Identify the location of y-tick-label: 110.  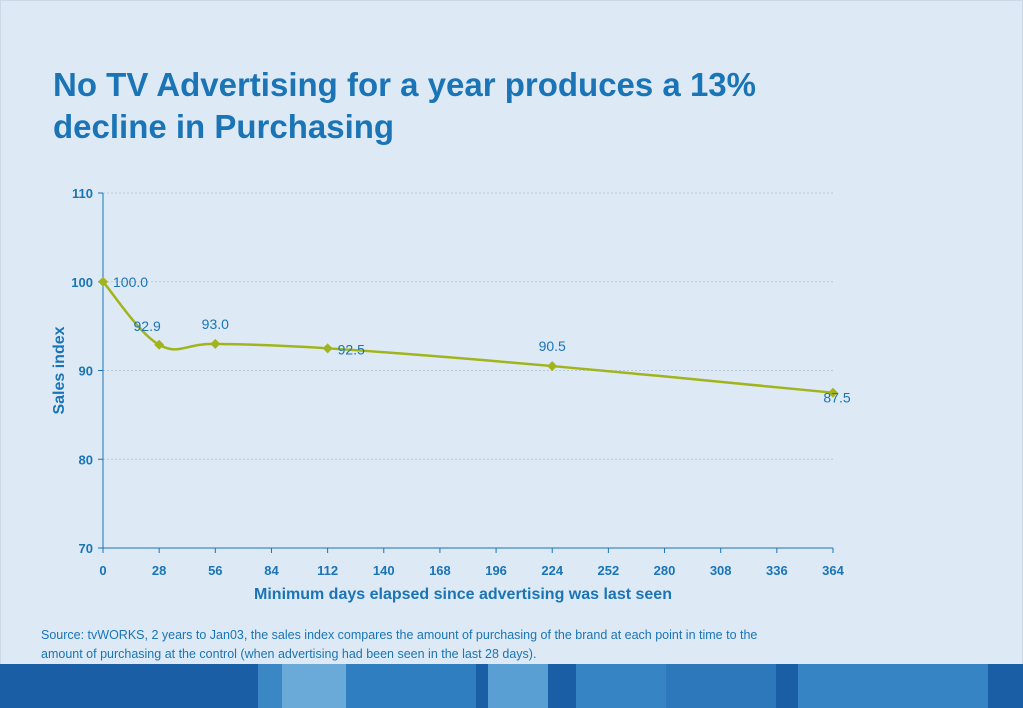
(82, 193).